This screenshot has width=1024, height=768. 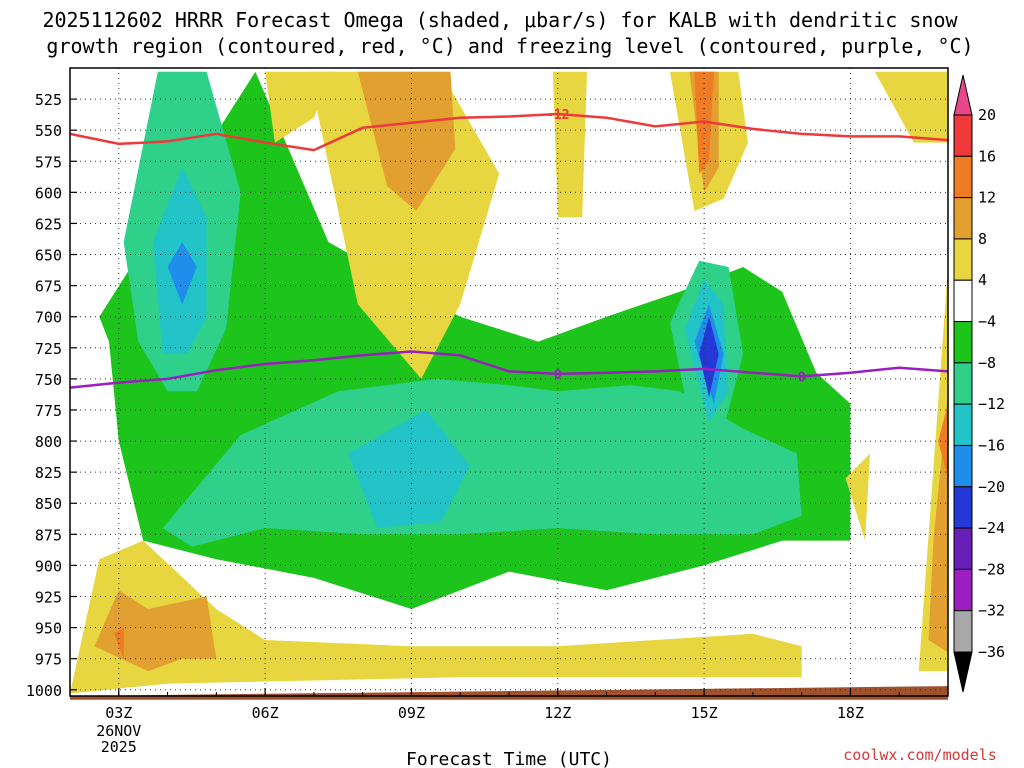 What do you see at coordinates (48, 442) in the screenshot?
I see `y-tick-label-800: 800` at bounding box center [48, 442].